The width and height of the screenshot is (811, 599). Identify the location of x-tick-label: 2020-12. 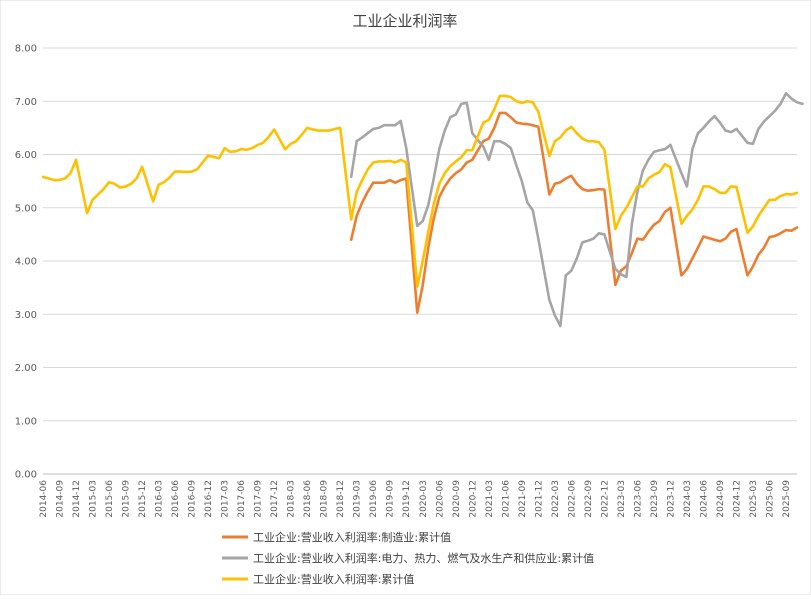
(473, 499).